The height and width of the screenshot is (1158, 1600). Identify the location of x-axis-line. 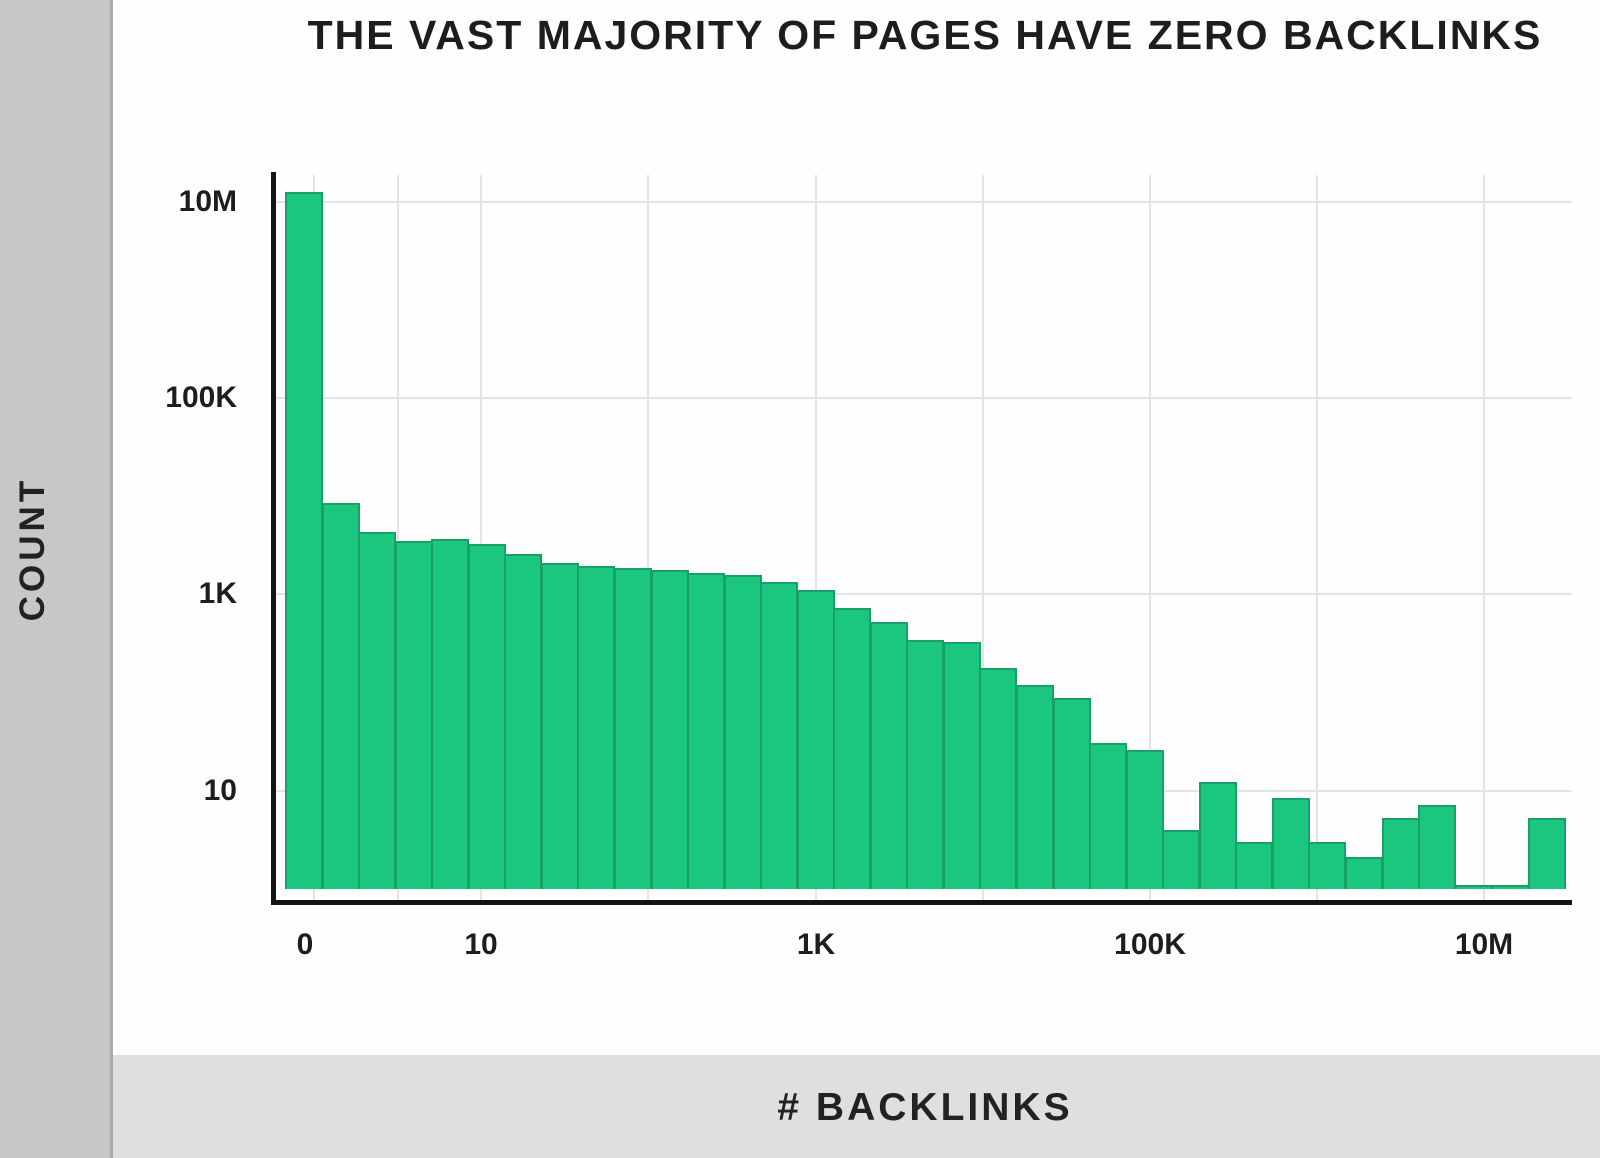
(921, 902).